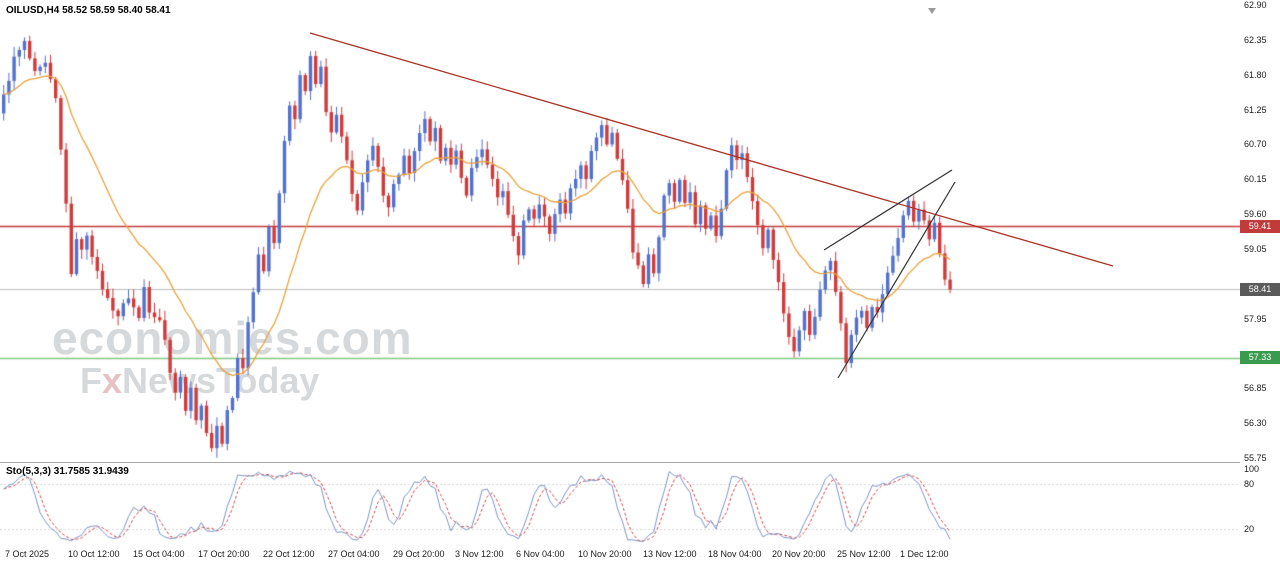 This screenshot has height=567, width=1280. I want to click on price-axis-label: 59.05, so click(1255, 248).